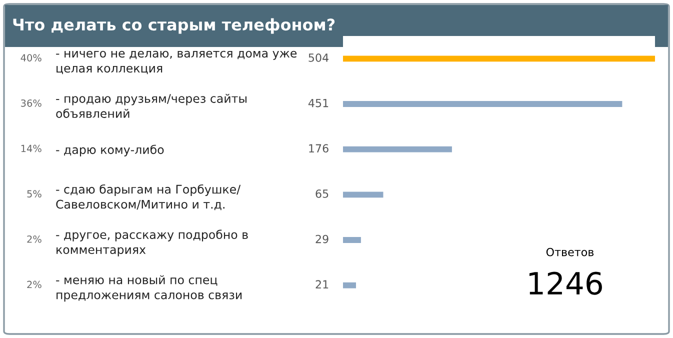 Image resolution: width=673 pixels, height=338 pixels. Describe the element at coordinates (152, 243) in the screenshot. I see `y-tick-label: - другое, расскажу подробно в комментариях` at that location.